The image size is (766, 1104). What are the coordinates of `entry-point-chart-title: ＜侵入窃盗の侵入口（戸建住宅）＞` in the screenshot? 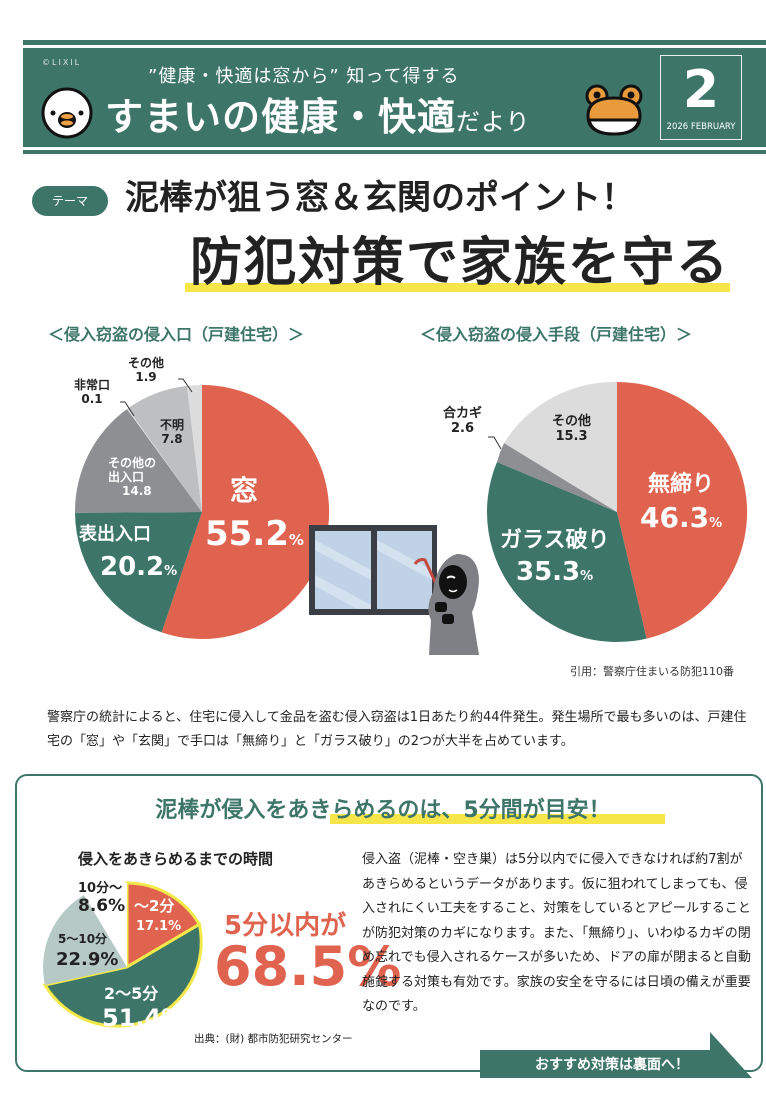 It's located at (176, 334).